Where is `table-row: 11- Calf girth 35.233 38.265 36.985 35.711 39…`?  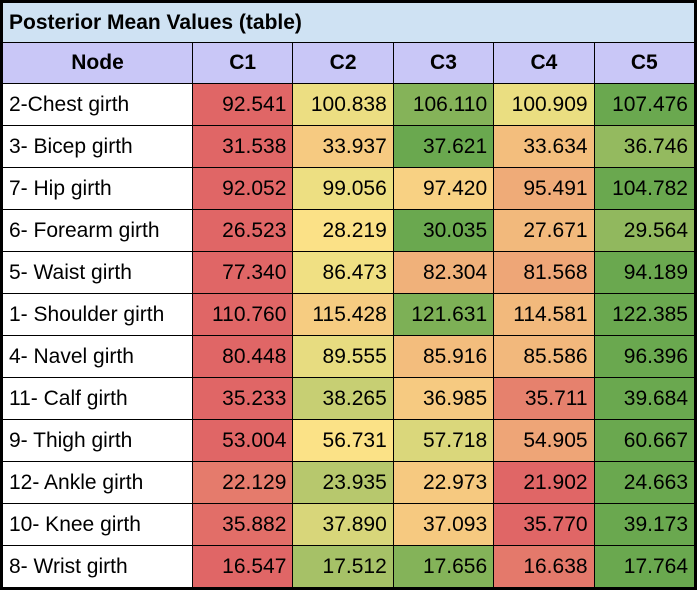 table-row: 11- Calf girth 35.233 38.265 36.985 35.711 39… is located at coordinates (349, 398).